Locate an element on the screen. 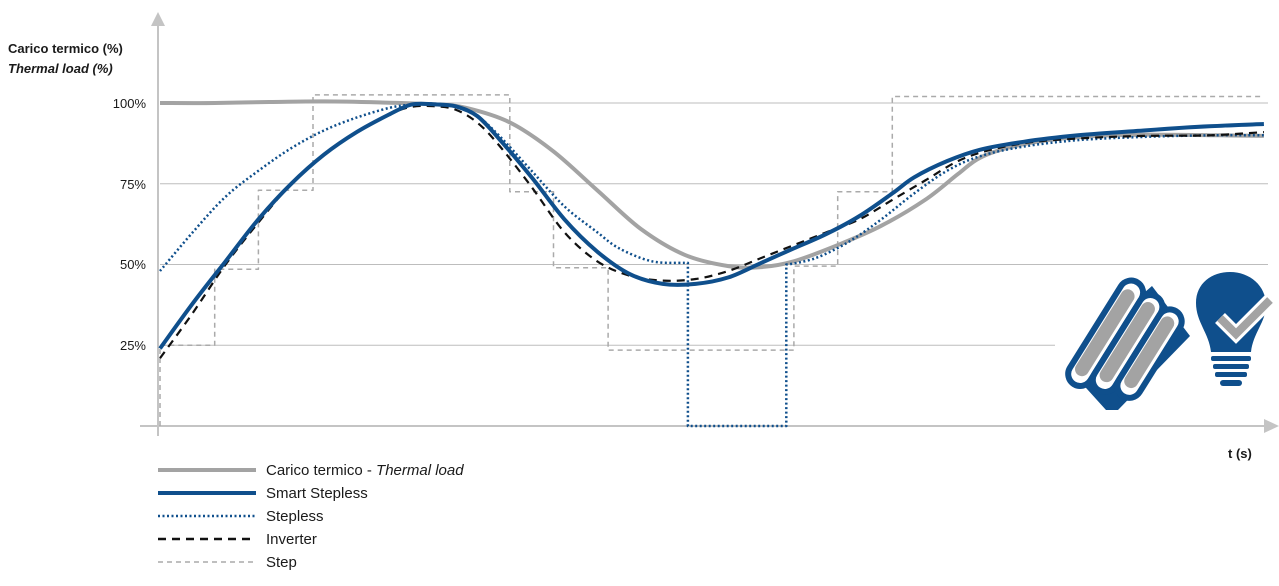 This screenshot has width=1279, height=586. legend-label: Carico termico - Thermal load is located at coordinates (365, 470).